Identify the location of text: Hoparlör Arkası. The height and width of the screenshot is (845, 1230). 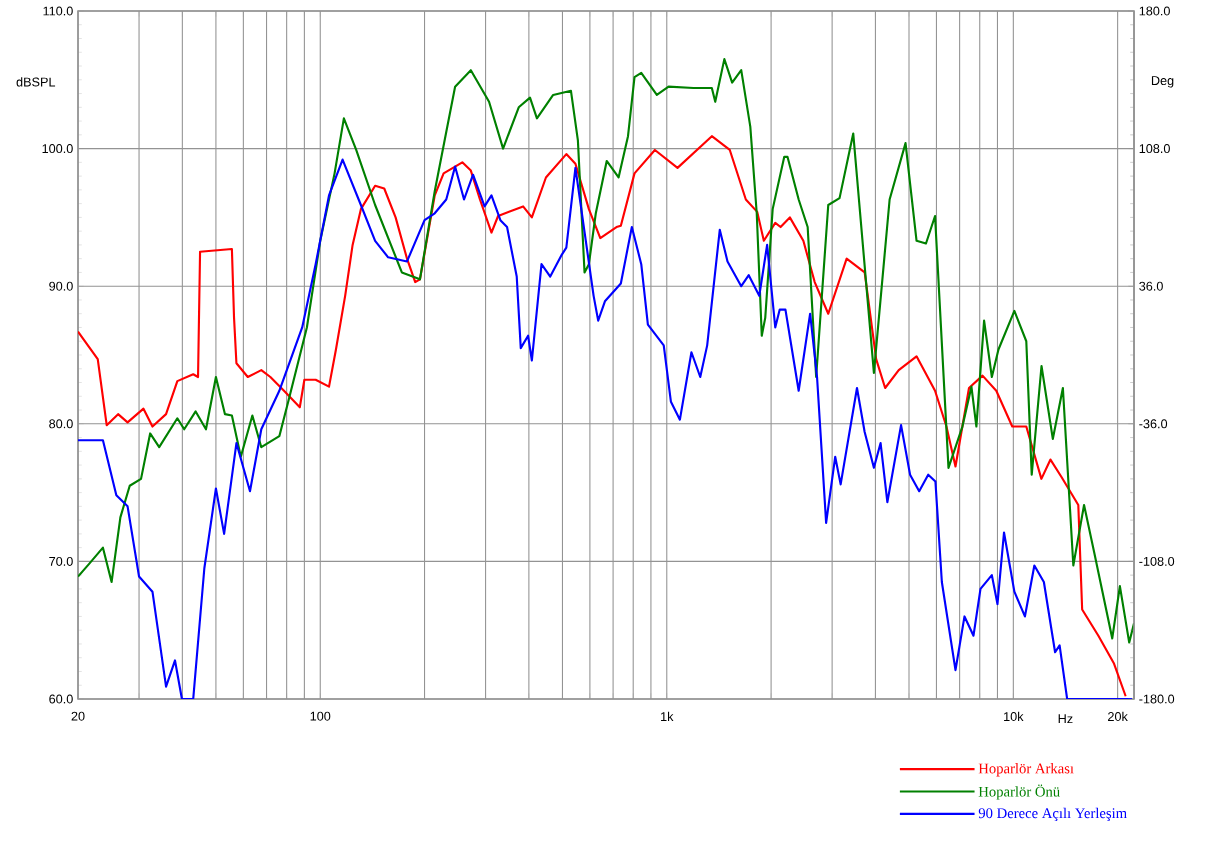
(1026, 770).